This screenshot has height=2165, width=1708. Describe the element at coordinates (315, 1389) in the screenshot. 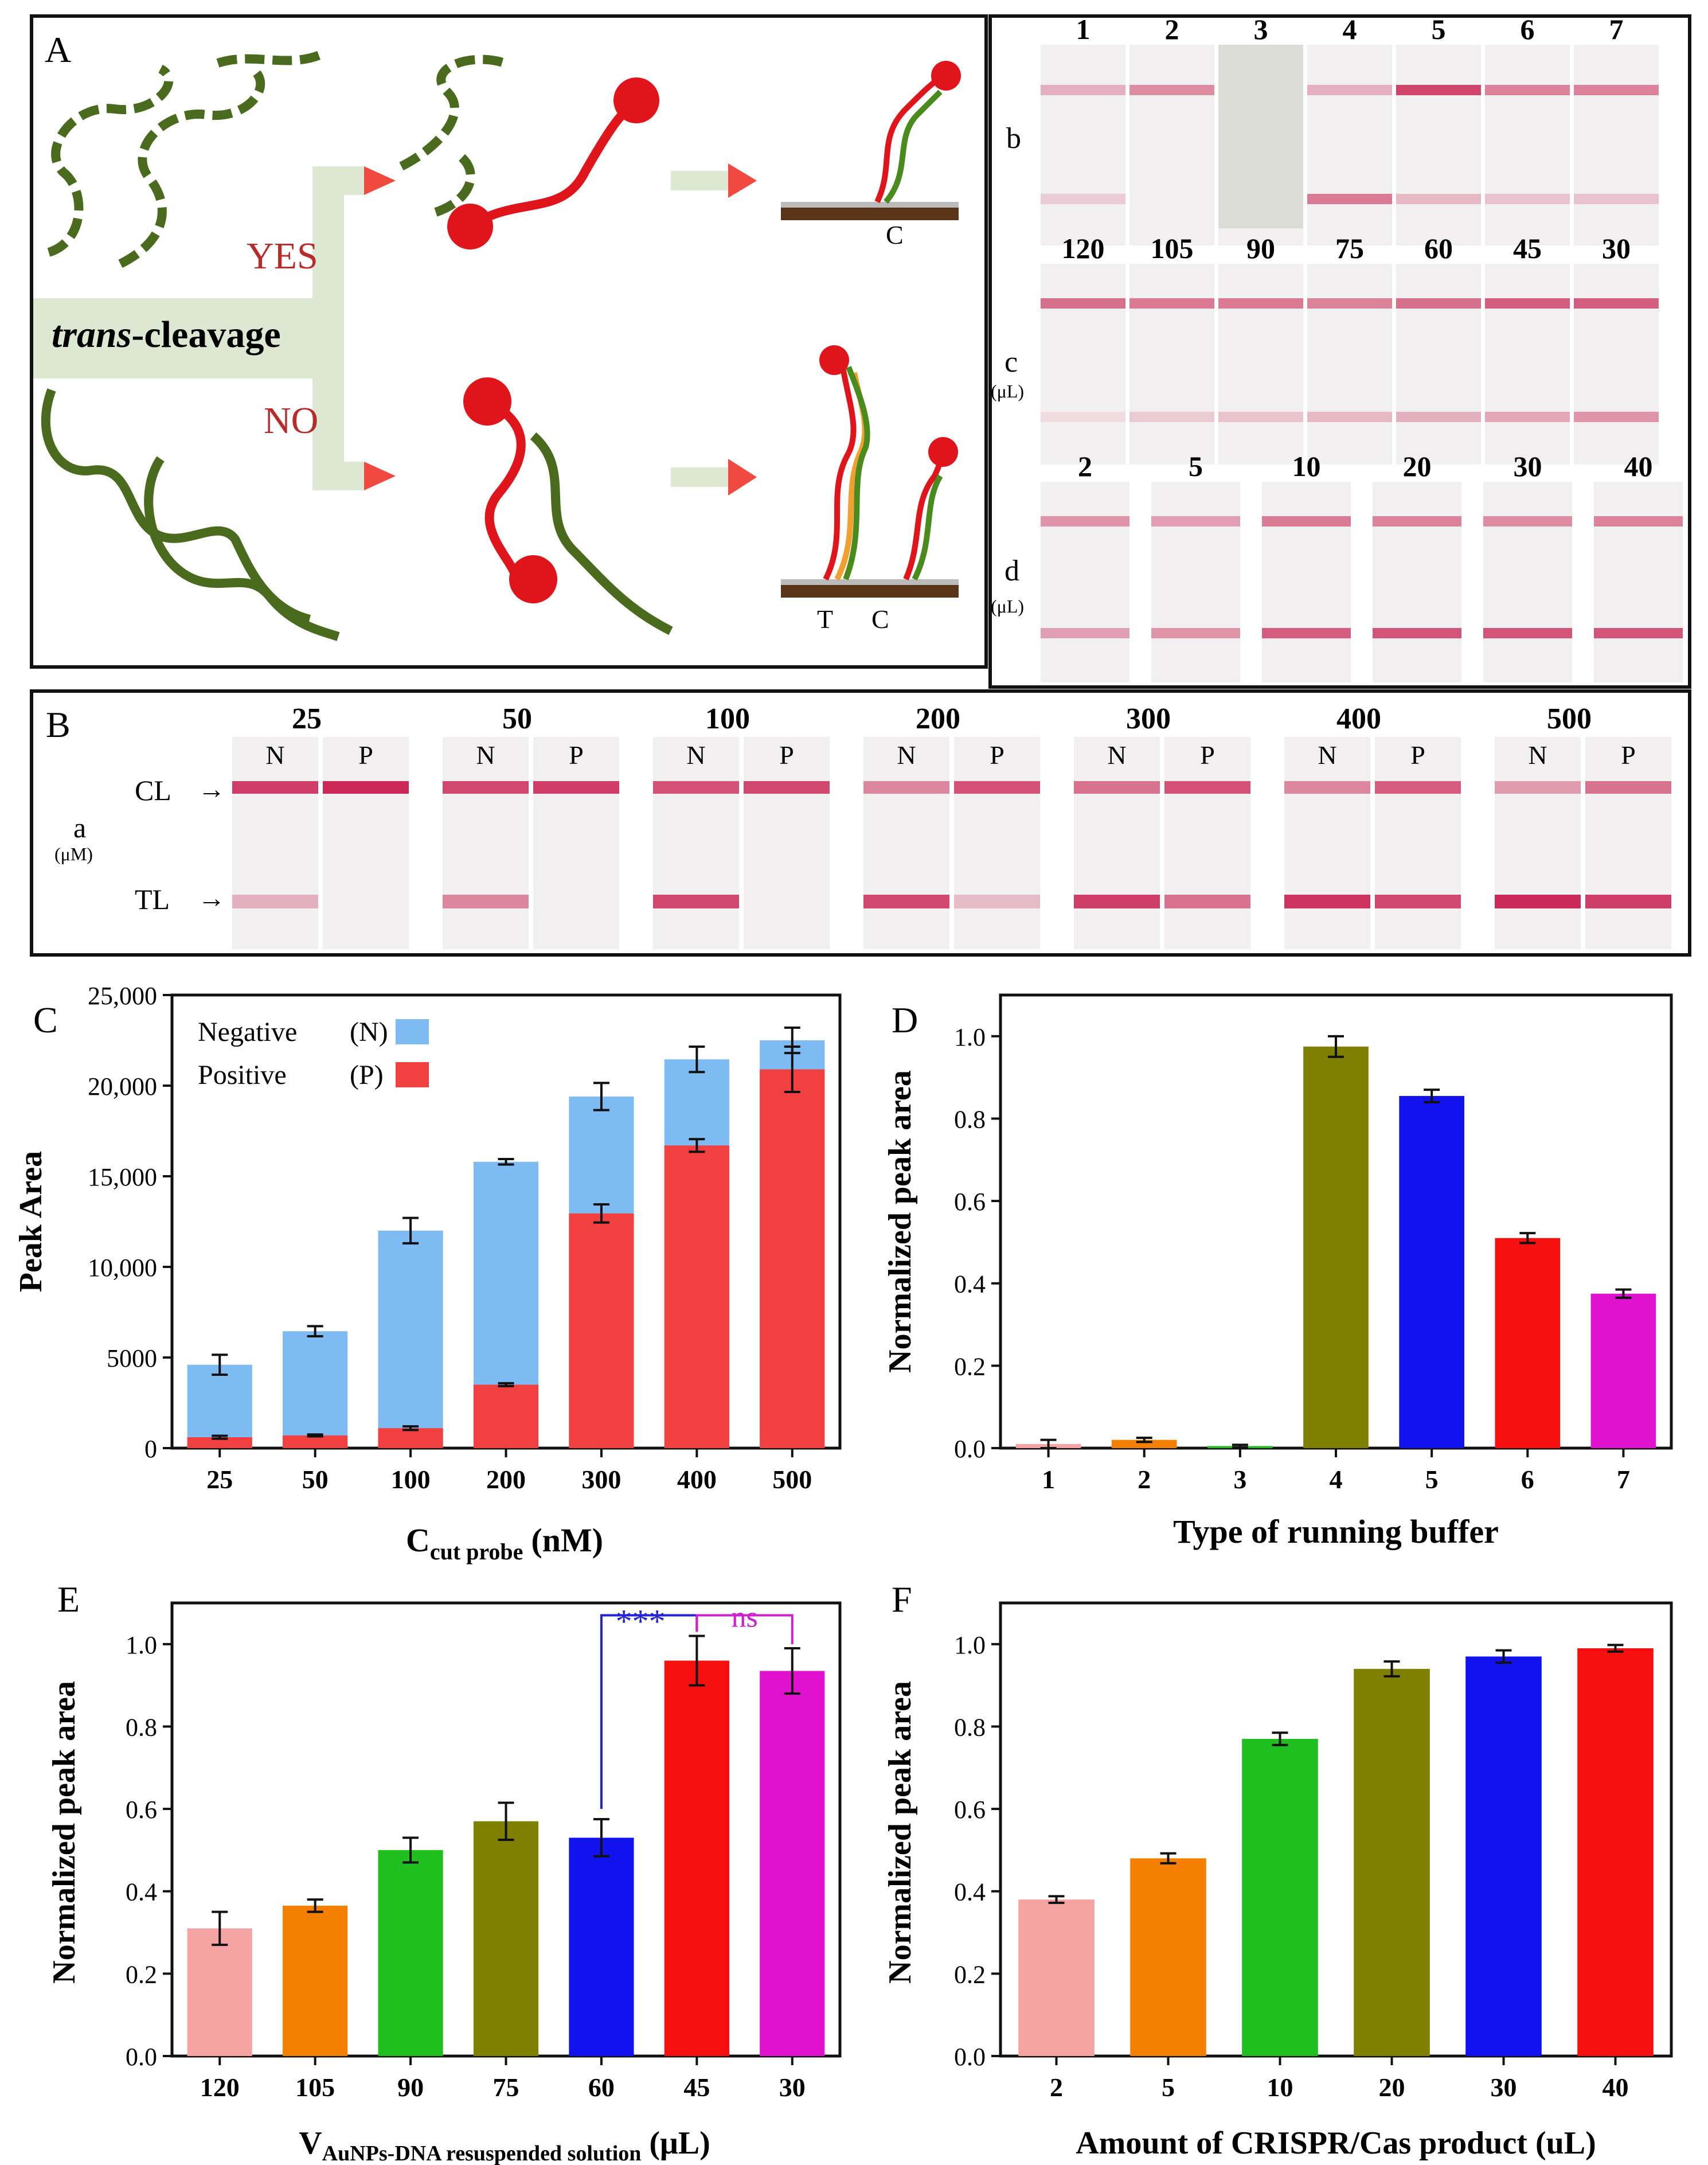

I see `bar-negative` at that location.